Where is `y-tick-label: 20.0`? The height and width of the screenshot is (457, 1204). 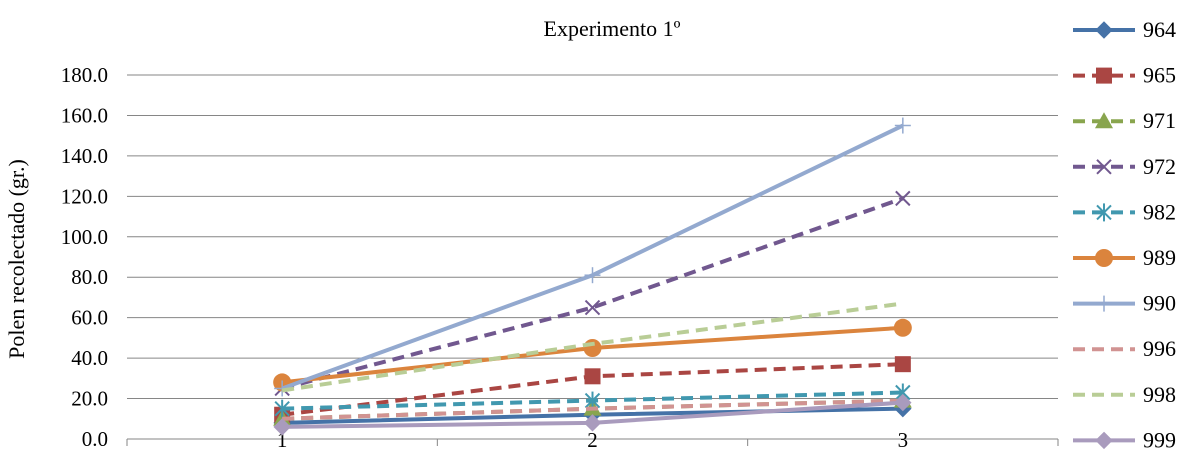
y-tick-label: 20.0 is located at coordinates (89, 399).